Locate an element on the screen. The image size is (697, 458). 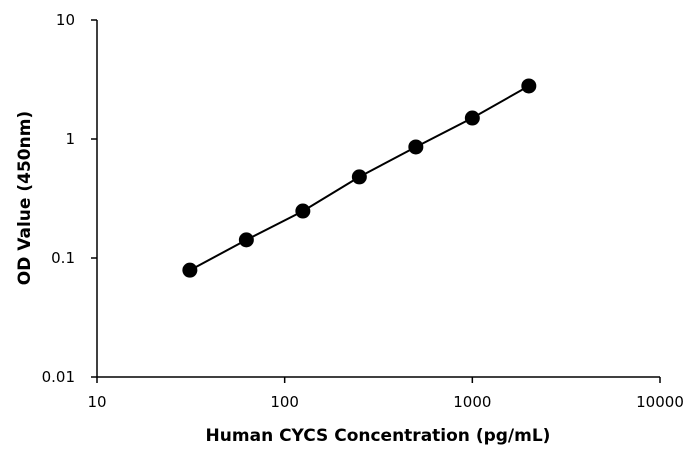
y-tick-label: 1 is located at coordinates (70, 139).